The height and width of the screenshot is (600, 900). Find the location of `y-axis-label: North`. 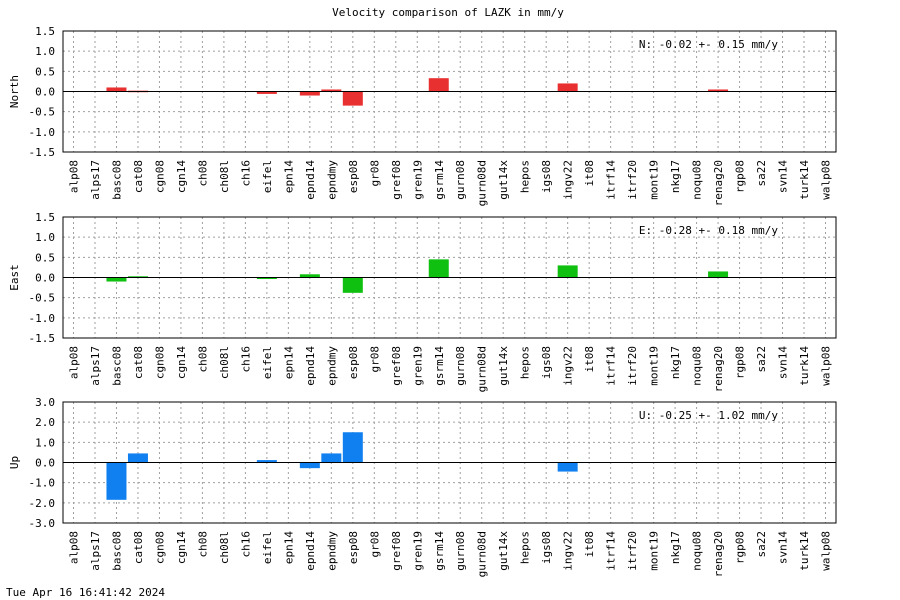

y-axis-label: North is located at coordinates (14, 91).